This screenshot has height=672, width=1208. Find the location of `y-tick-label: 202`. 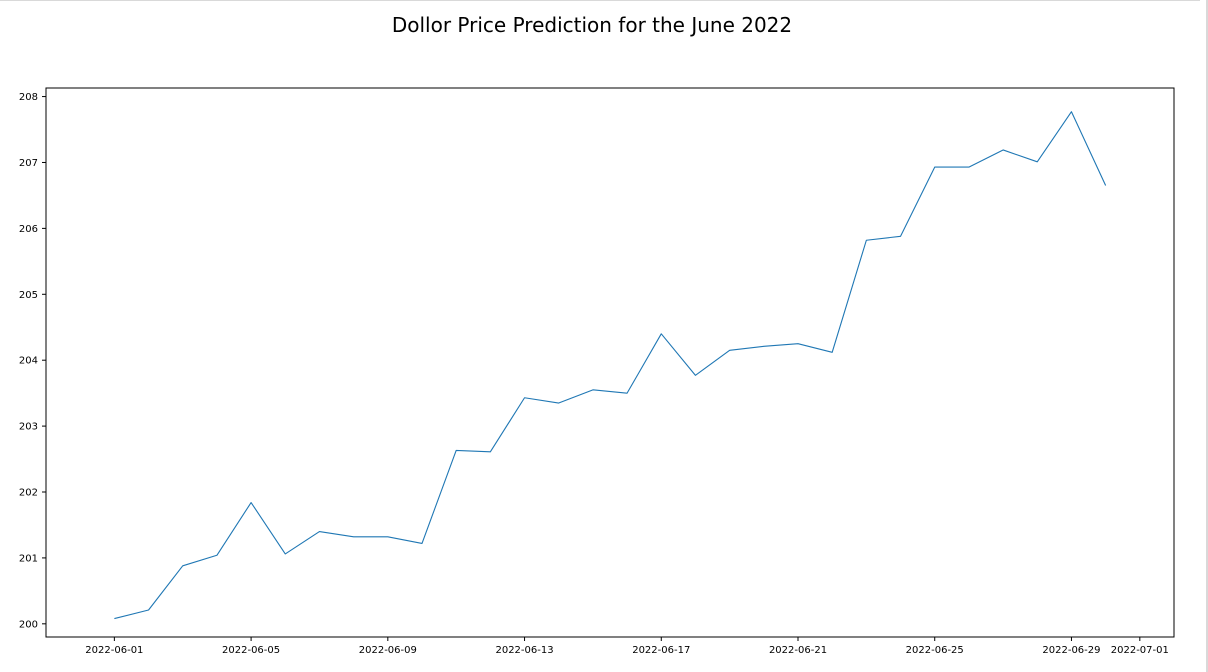

y-tick-label: 202 is located at coordinates (28, 493).